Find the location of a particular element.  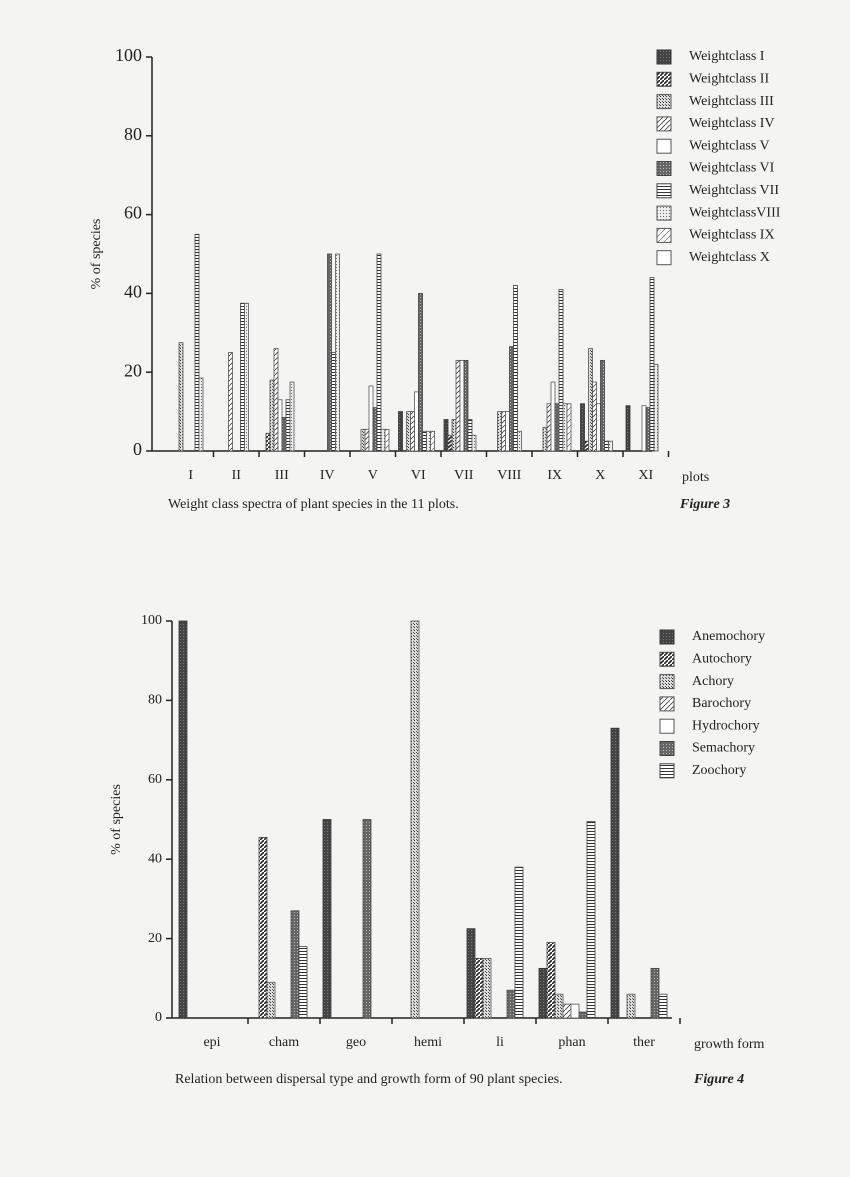

x-tick-label: X is located at coordinates (600, 475).